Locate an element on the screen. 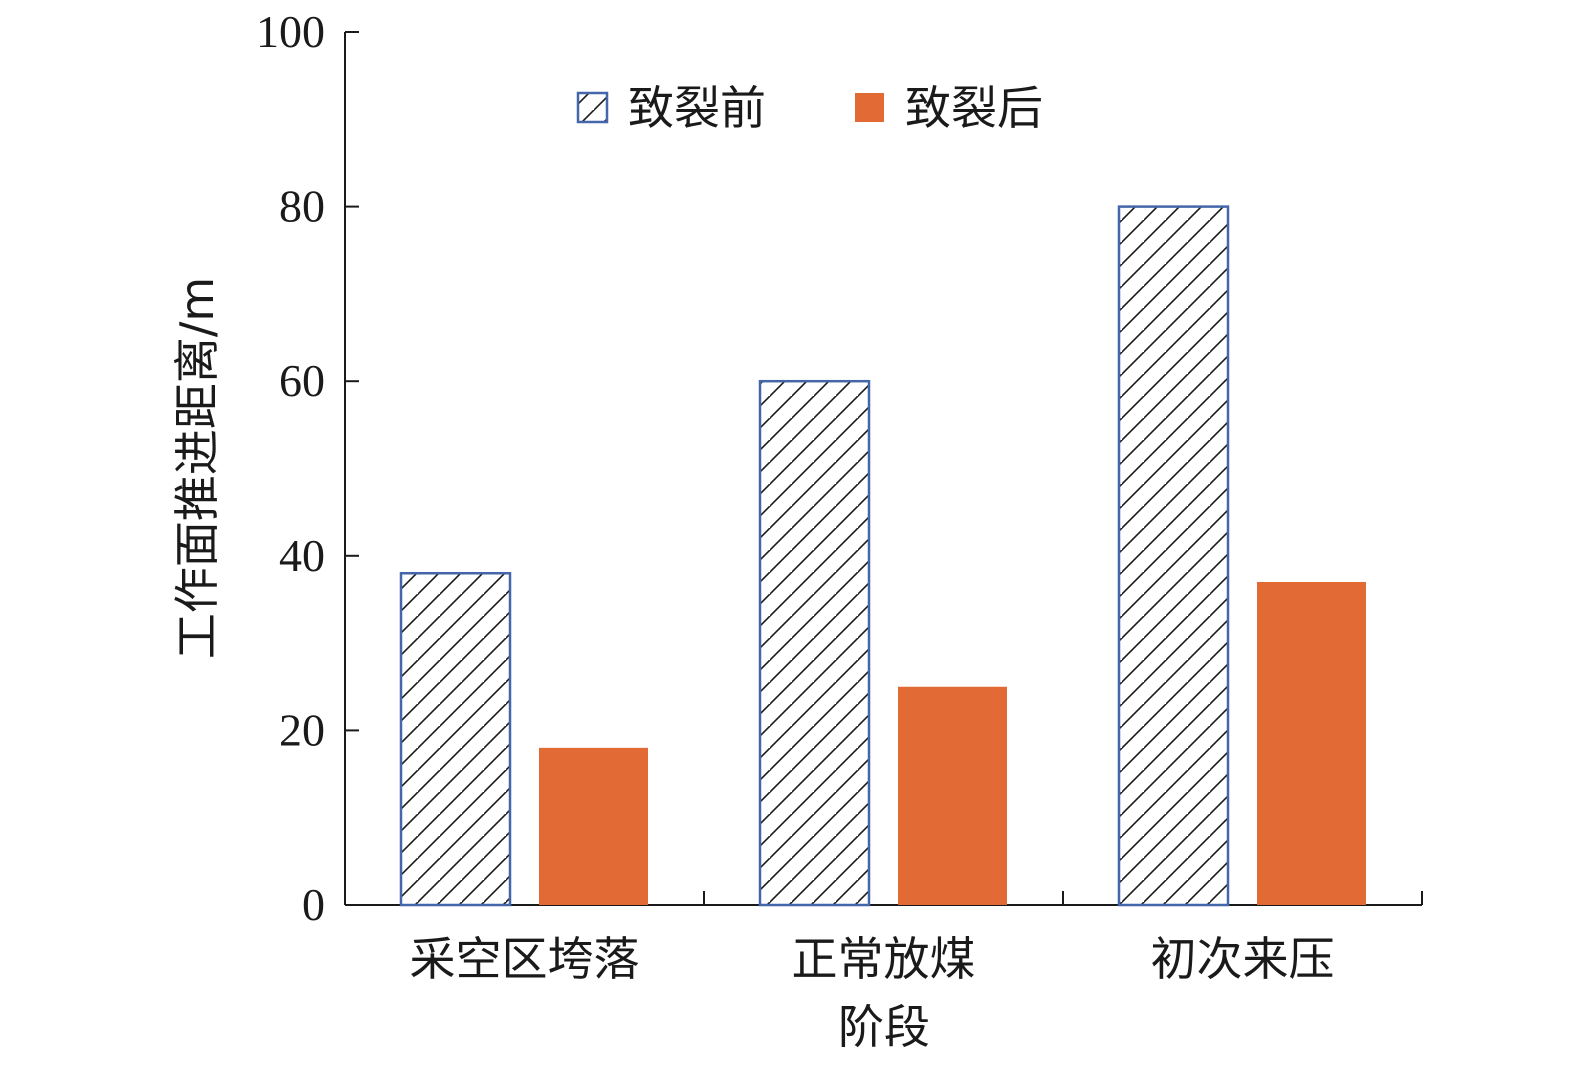  y-tick-label: 0 is located at coordinates (313, 904).